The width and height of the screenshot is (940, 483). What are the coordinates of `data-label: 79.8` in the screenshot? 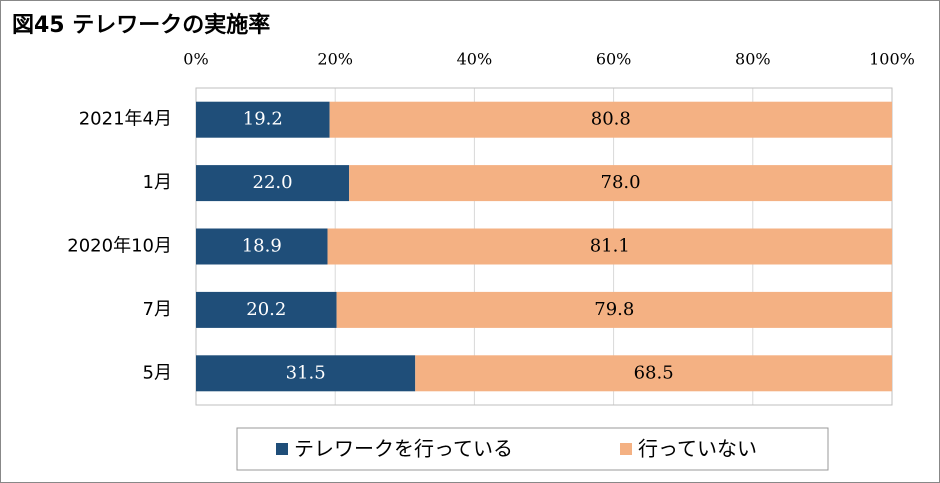 It's located at (614, 309).